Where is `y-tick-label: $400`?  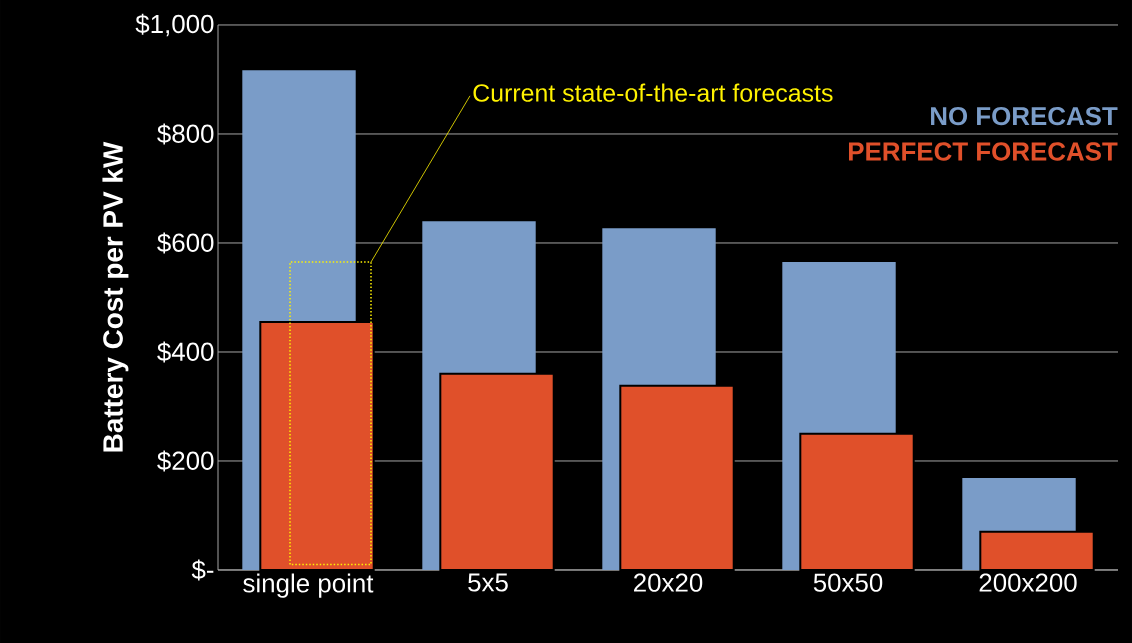 y-tick-label: $400 is located at coordinates (185, 352).